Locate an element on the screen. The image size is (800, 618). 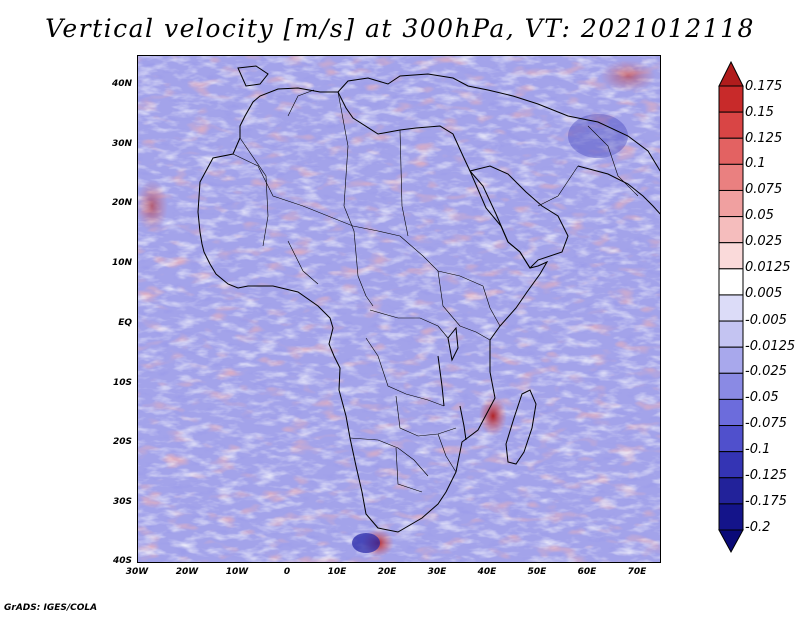
lat-label-40s: 40S is located at coordinates (122, 561).